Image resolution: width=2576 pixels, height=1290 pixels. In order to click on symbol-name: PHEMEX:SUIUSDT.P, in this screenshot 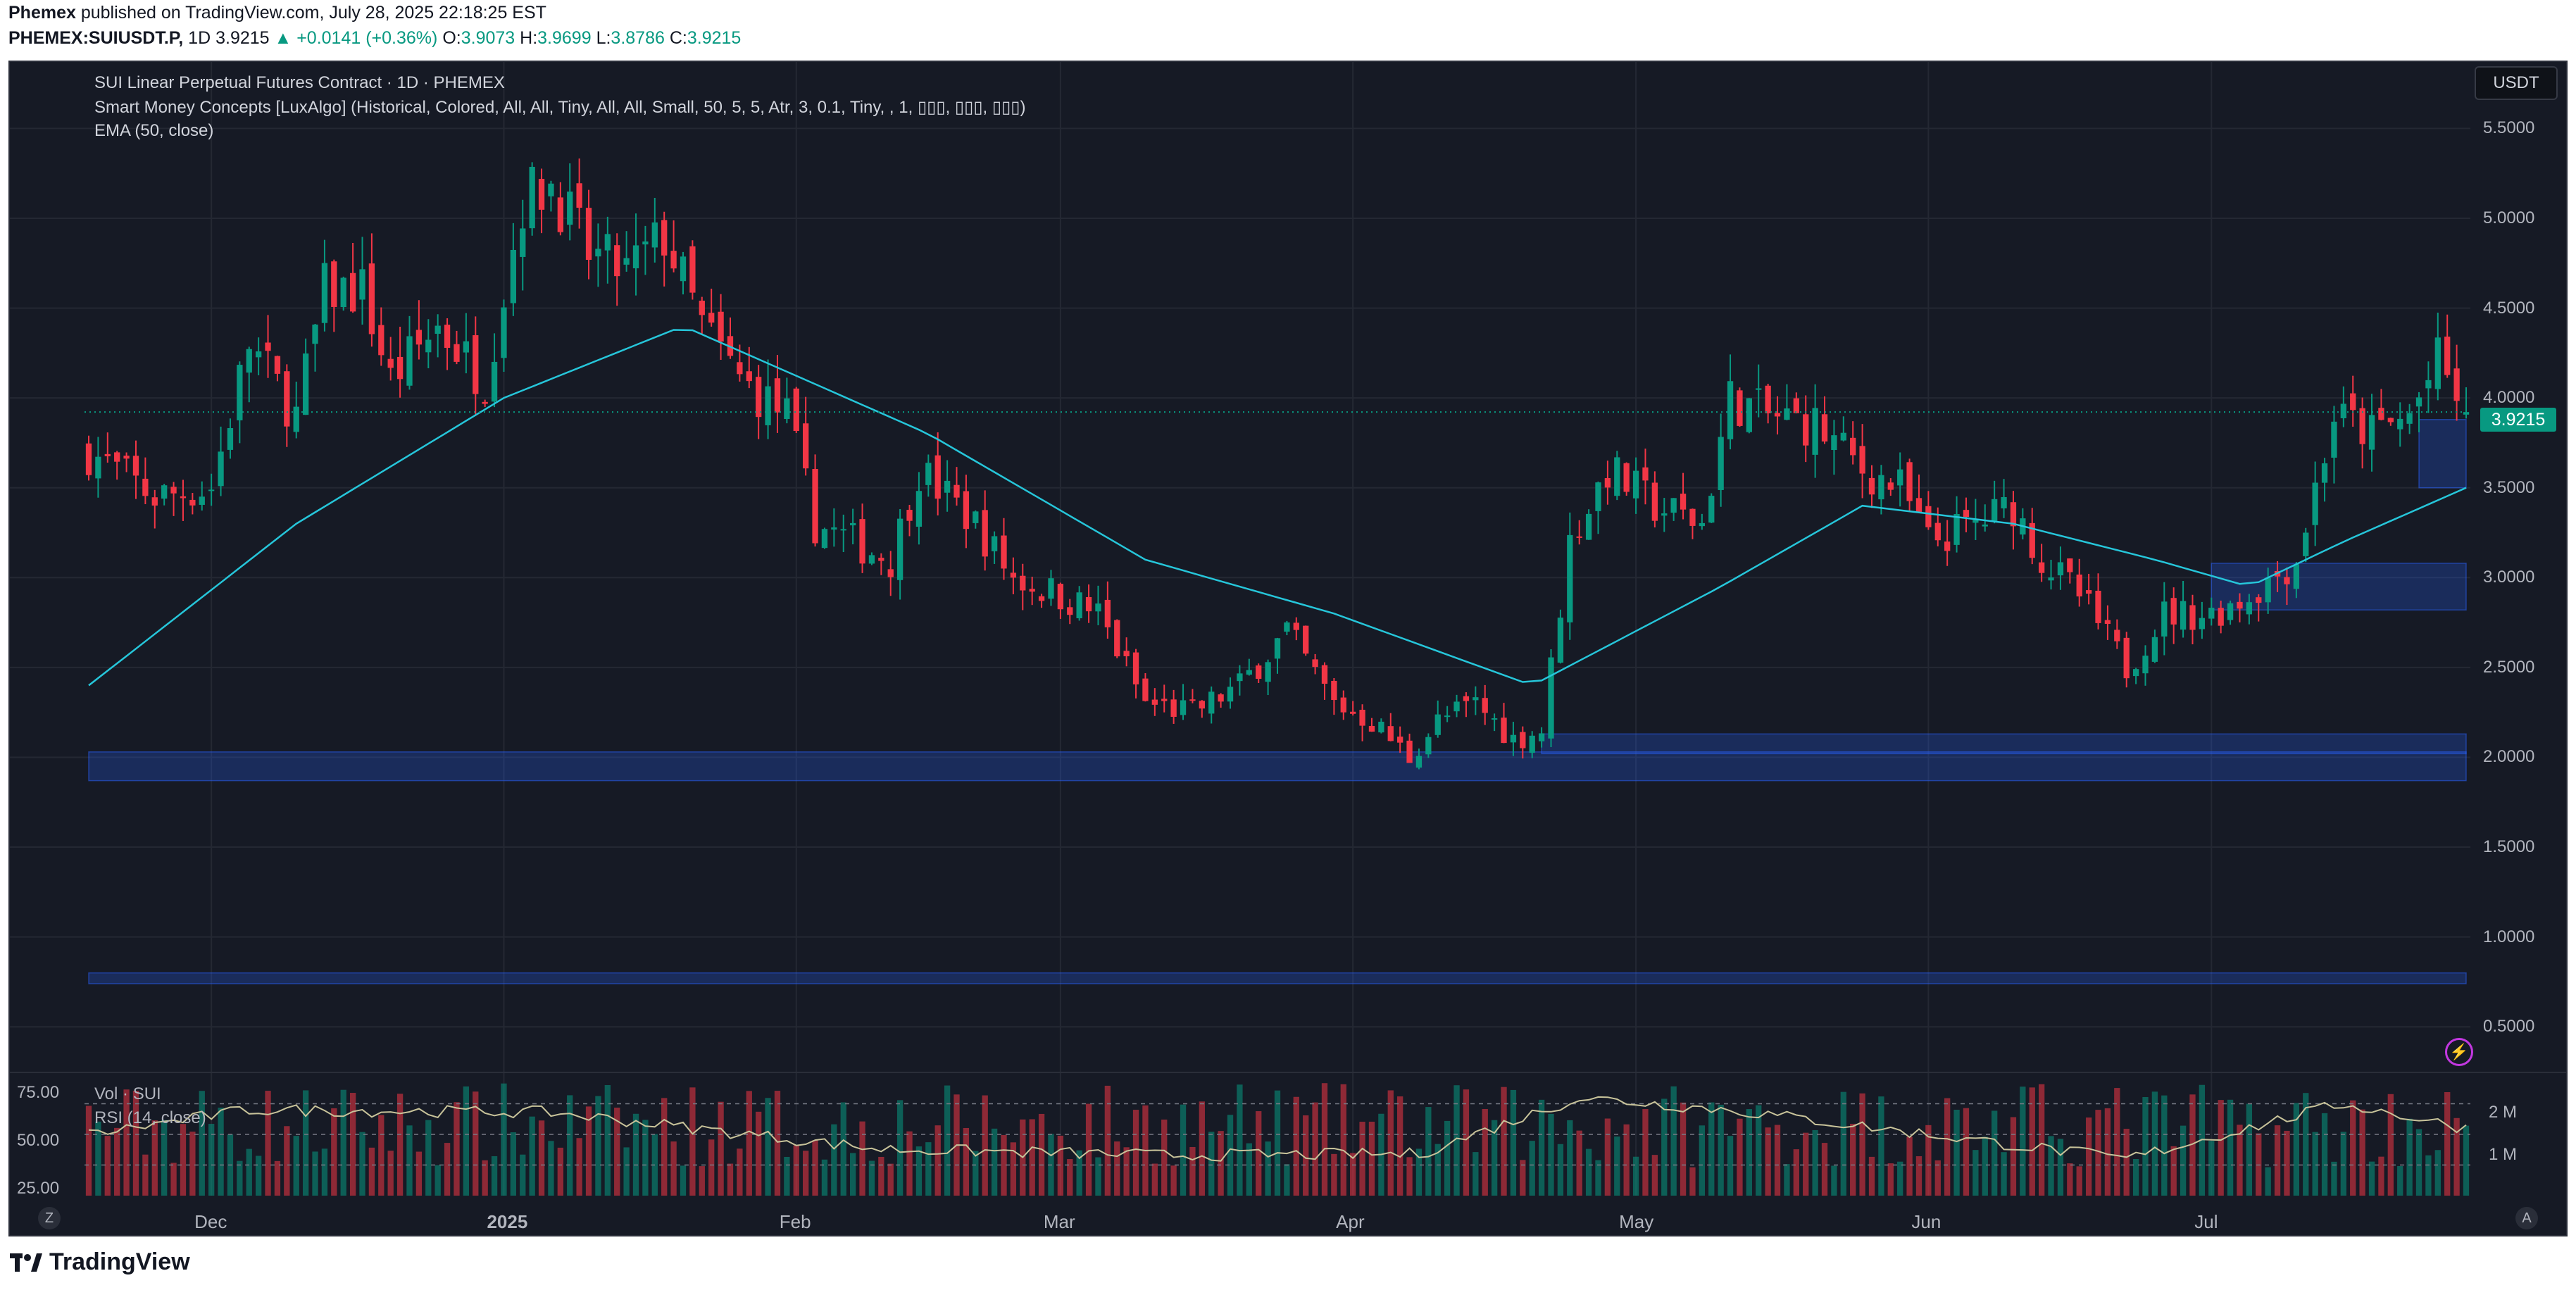, I will do `click(96, 38)`.